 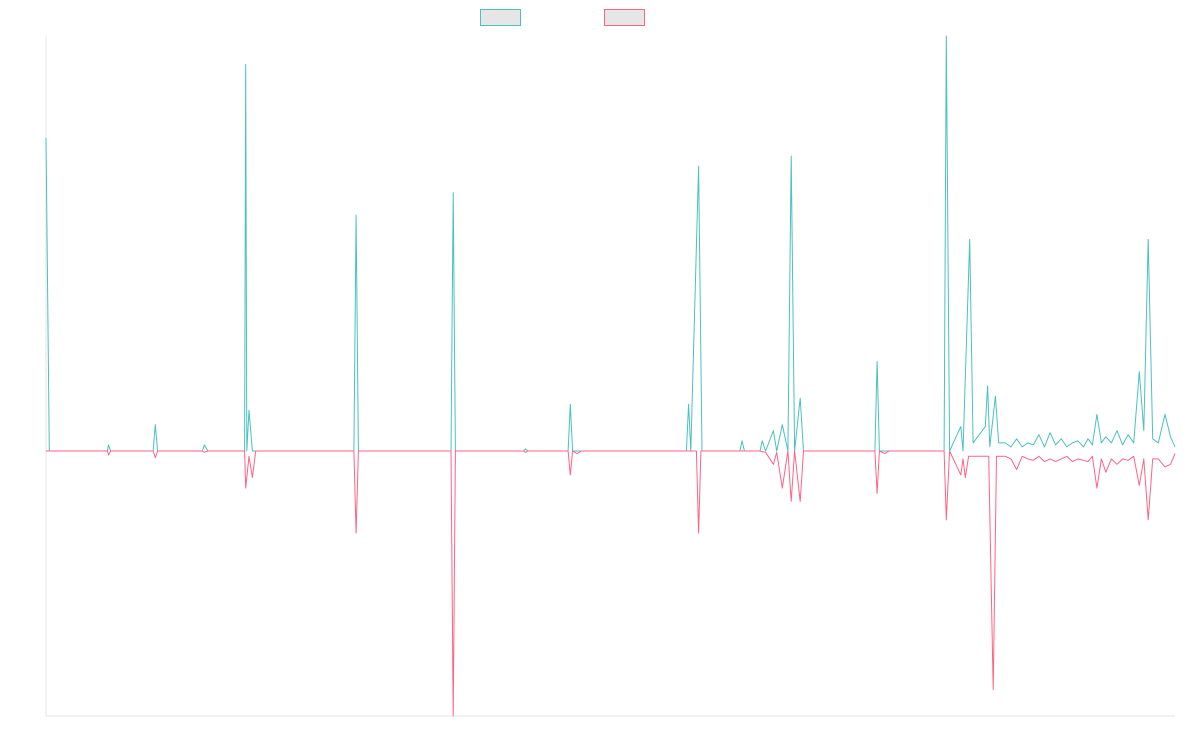 I want to click on legend, so click(x=562, y=17).